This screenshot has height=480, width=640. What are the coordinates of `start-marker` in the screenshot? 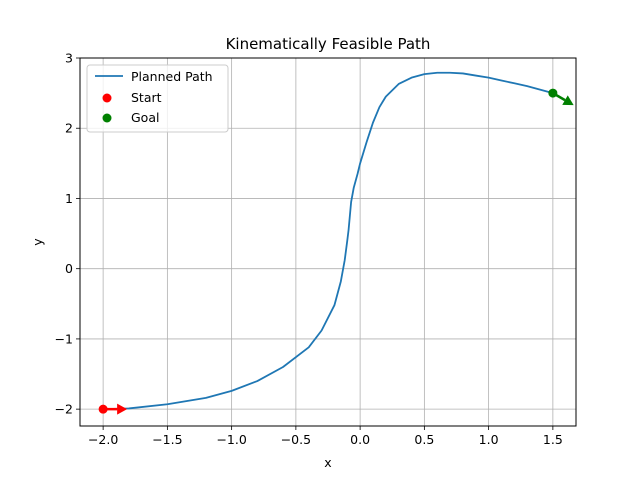 It's located at (103, 409).